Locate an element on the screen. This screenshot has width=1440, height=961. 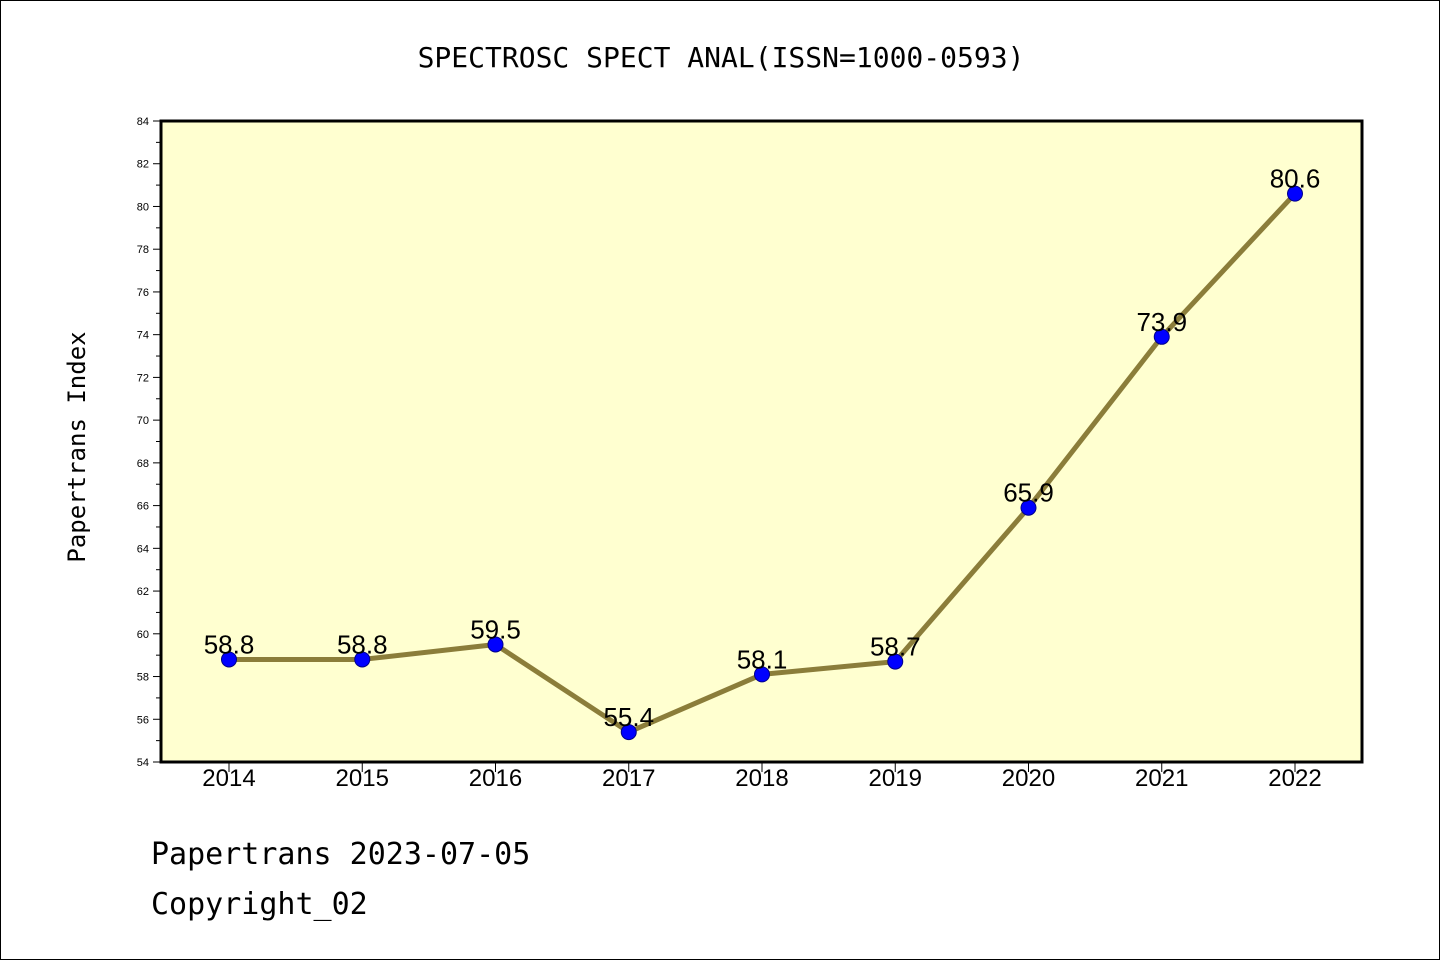
x-axis: 2014 2015 2016 2017 2018 2019 2020 2021 2022 is located at coordinates (762, 777).